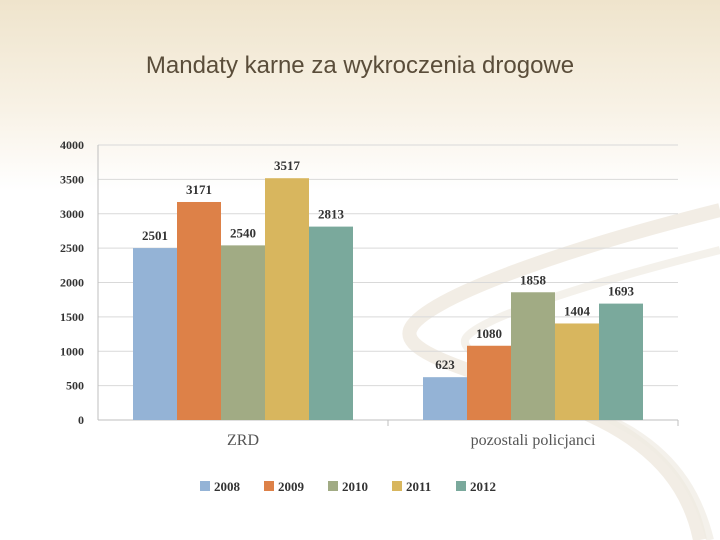  Describe the element at coordinates (199, 189) in the screenshot. I see `data-label: 3171` at that location.